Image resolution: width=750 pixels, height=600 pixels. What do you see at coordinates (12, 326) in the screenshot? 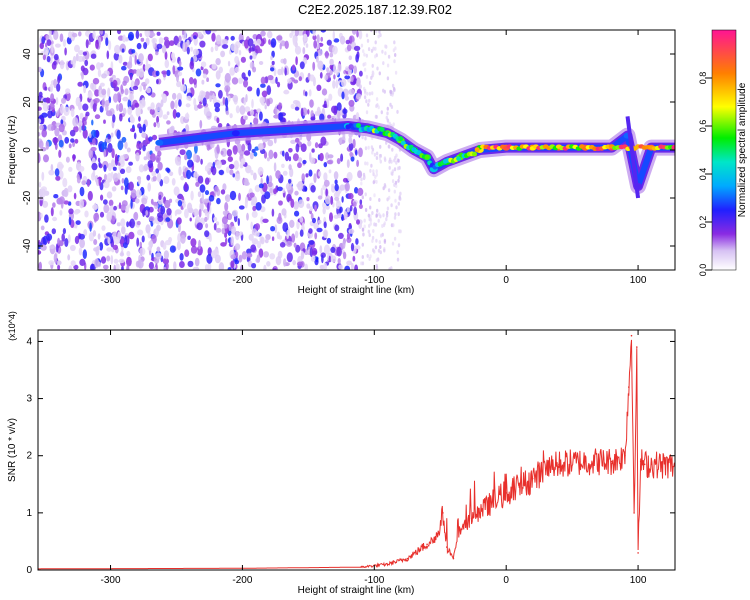
I see `snr-multiplier: (x10^4)` at bounding box center [12, 326].